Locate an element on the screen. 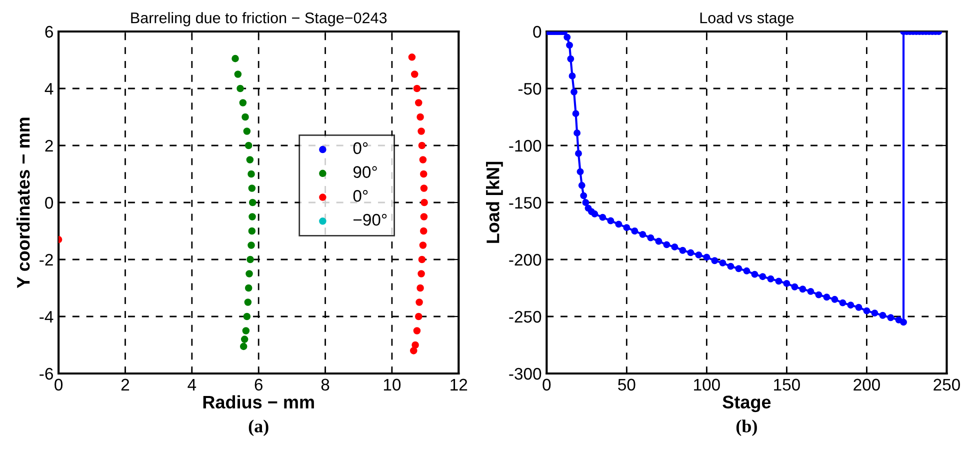 The height and width of the screenshot is (450, 976). y-tick-label: 2 is located at coordinates (49, 146).